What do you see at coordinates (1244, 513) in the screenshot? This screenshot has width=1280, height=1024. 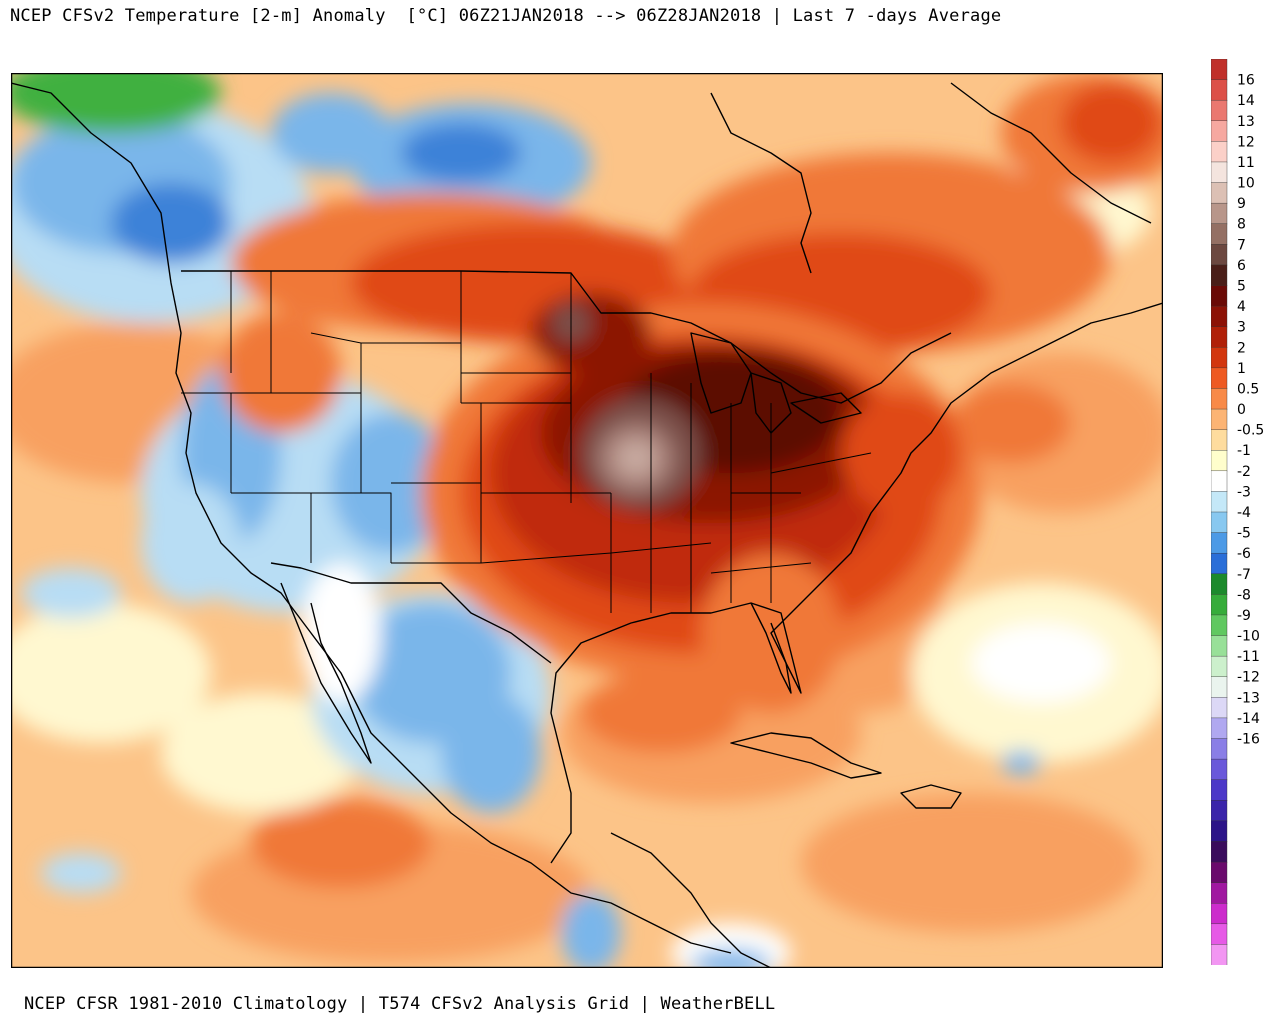 I see `legend-tick-label: -4` at bounding box center [1244, 513].